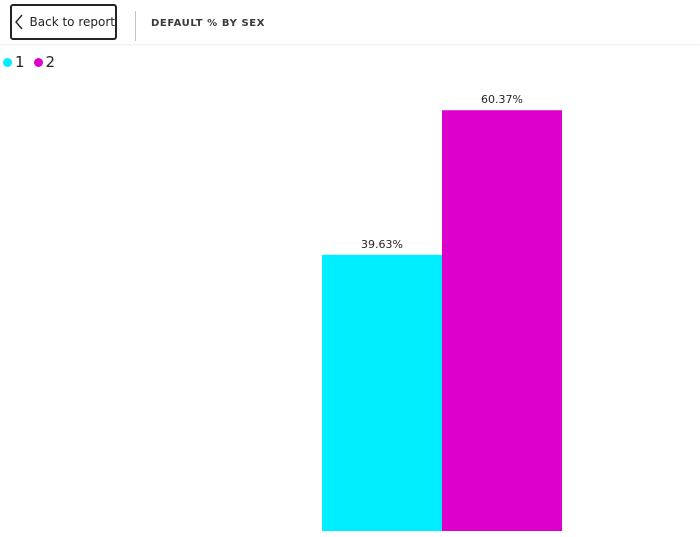 The height and width of the screenshot is (537, 700). Describe the element at coordinates (502, 99) in the screenshot. I see `data-label-2: 60.37%` at that location.